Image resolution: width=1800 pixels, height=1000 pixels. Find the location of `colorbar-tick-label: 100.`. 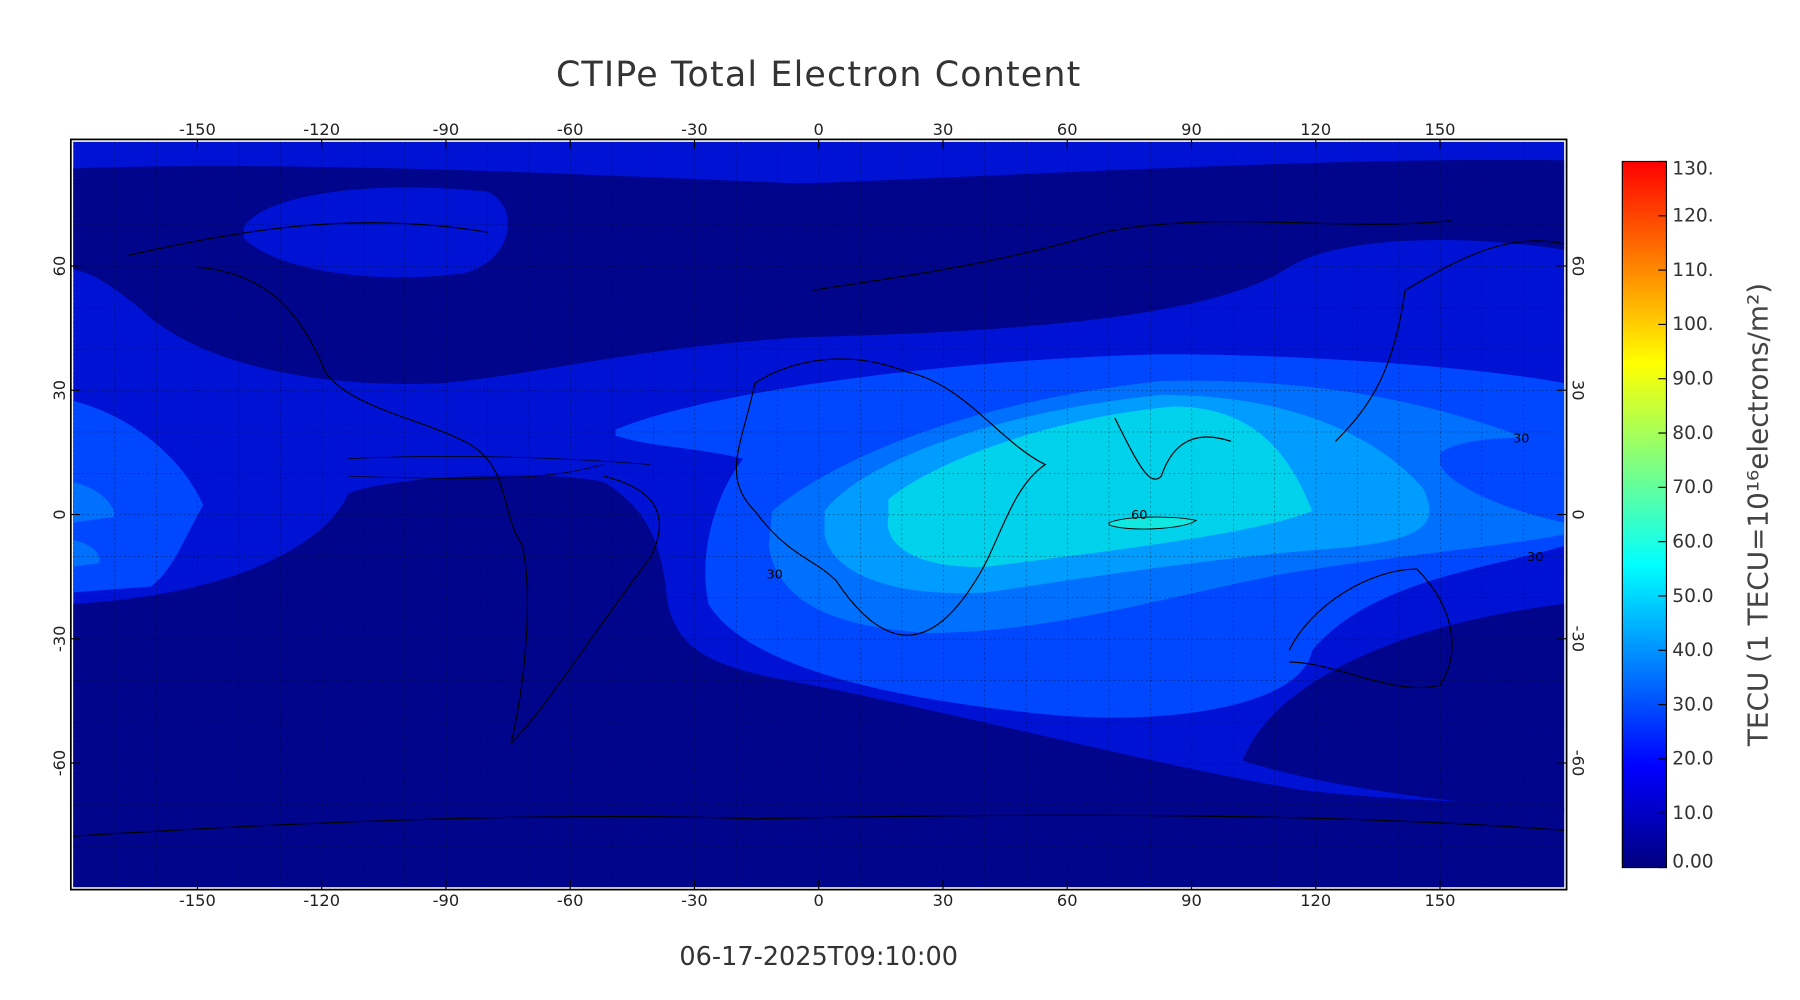

colorbar-tick-label: 100. is located at coordinates (1692, 324).